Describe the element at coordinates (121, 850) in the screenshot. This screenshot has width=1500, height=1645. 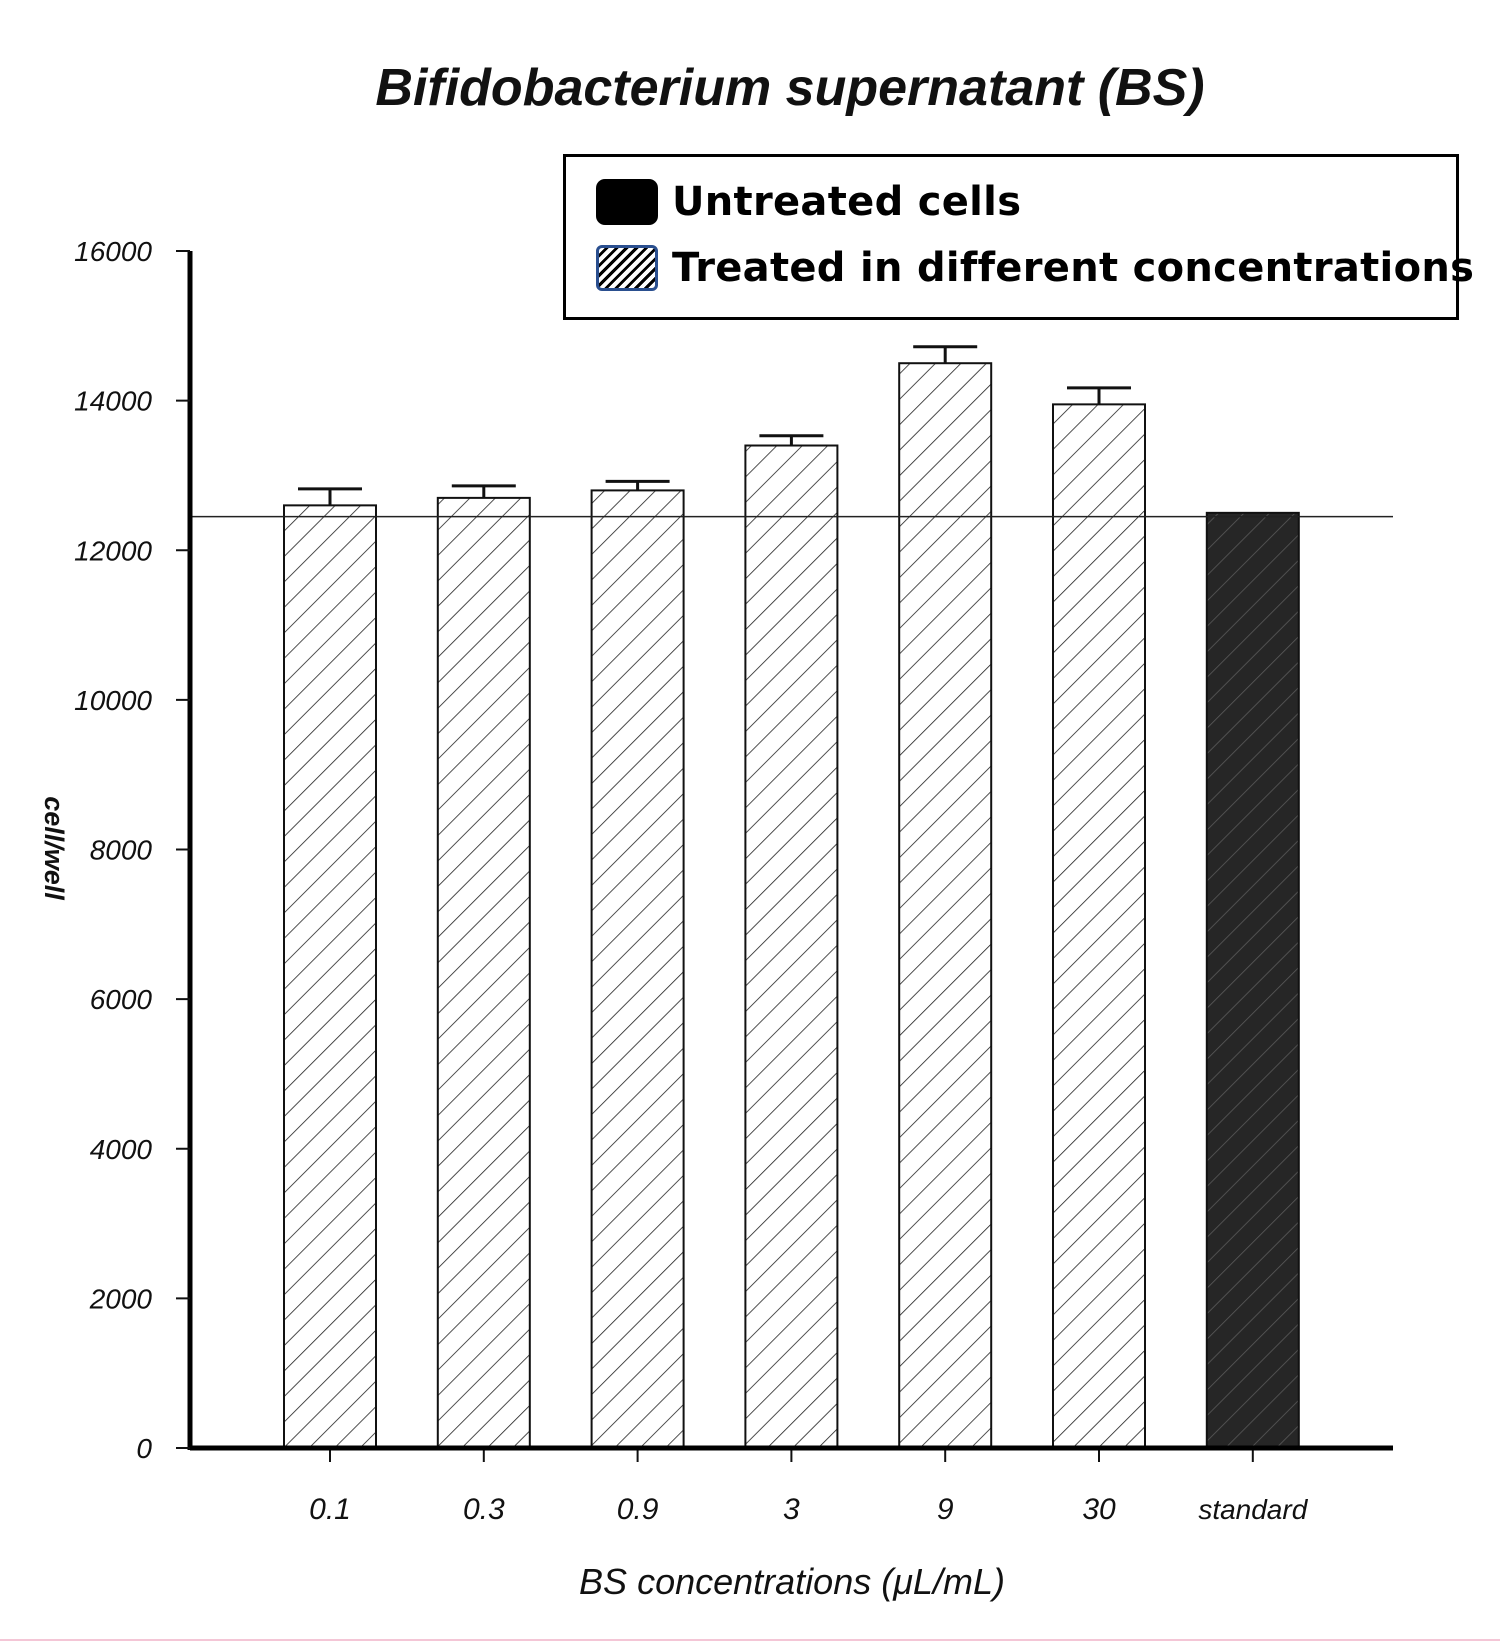
I see `y-tick-label: 8000` at that location.